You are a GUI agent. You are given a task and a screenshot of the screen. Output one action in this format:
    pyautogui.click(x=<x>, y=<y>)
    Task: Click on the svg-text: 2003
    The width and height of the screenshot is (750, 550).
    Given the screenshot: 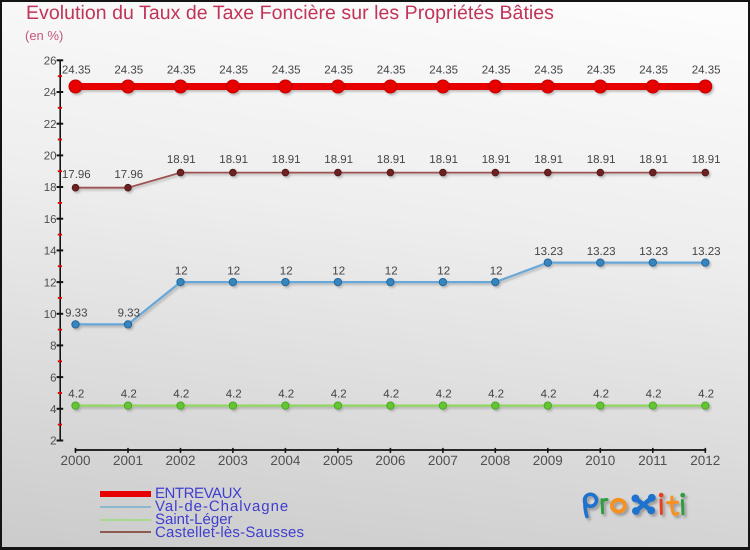 What is the action you would take?
    pyautogui.click(x=233, y=460)
    